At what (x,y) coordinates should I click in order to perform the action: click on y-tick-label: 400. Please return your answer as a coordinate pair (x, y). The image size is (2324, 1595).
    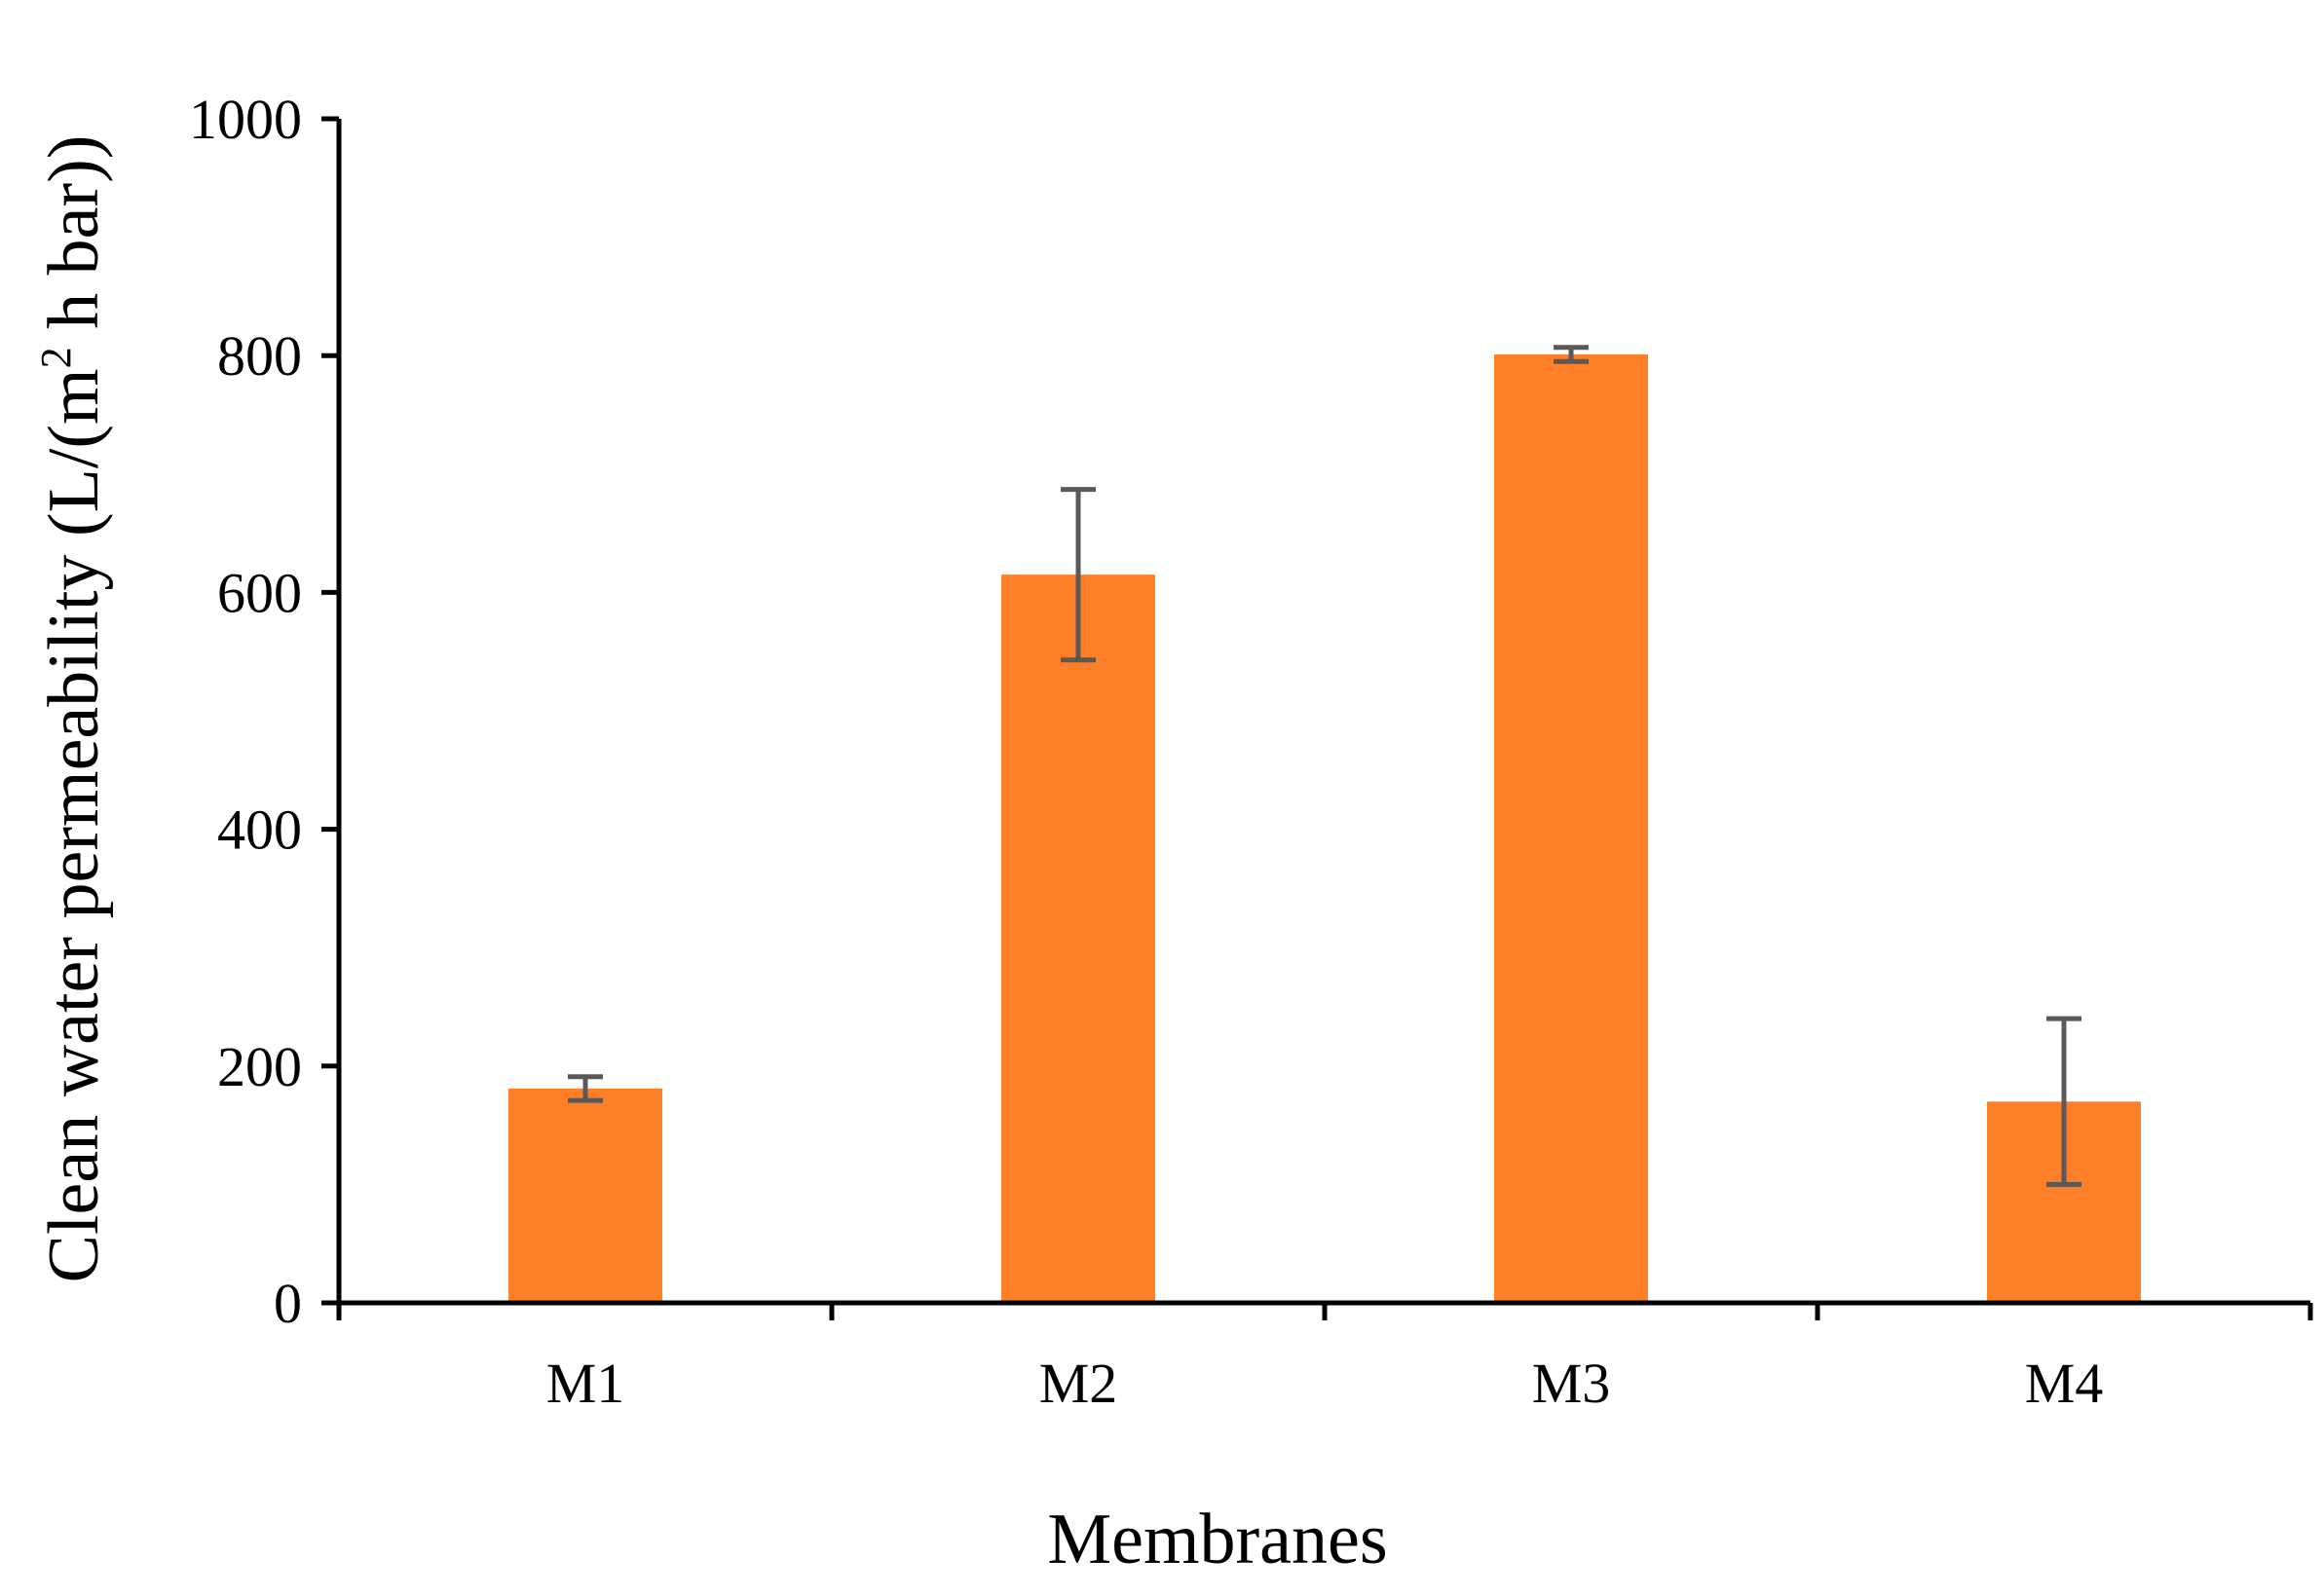
    Looking at the image, I should click on (259, 830).